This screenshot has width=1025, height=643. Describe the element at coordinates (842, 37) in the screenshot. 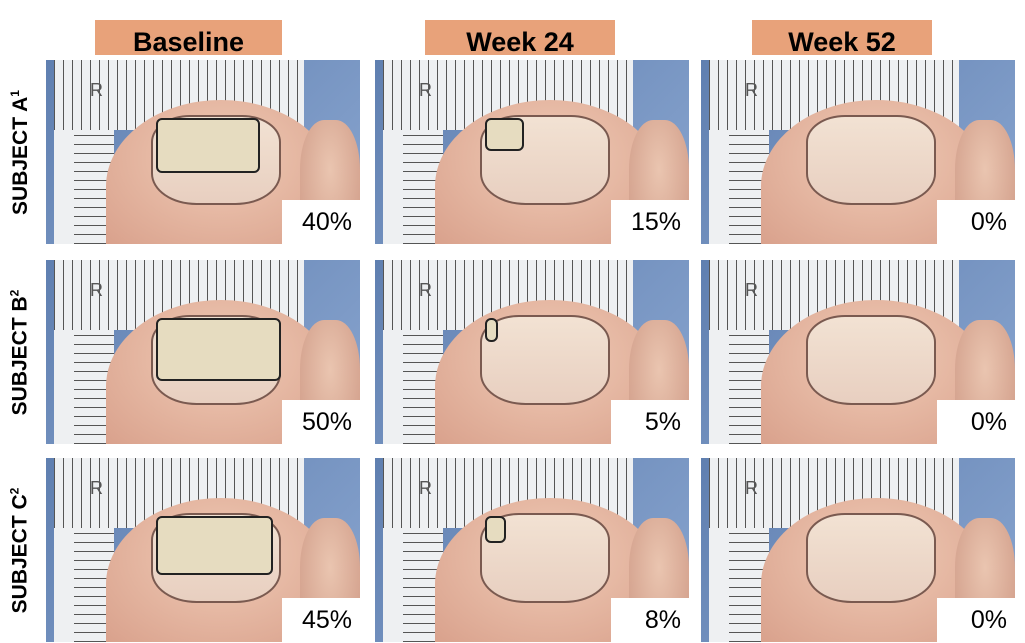

I see `column-header-week-52: Week 52` at that location.